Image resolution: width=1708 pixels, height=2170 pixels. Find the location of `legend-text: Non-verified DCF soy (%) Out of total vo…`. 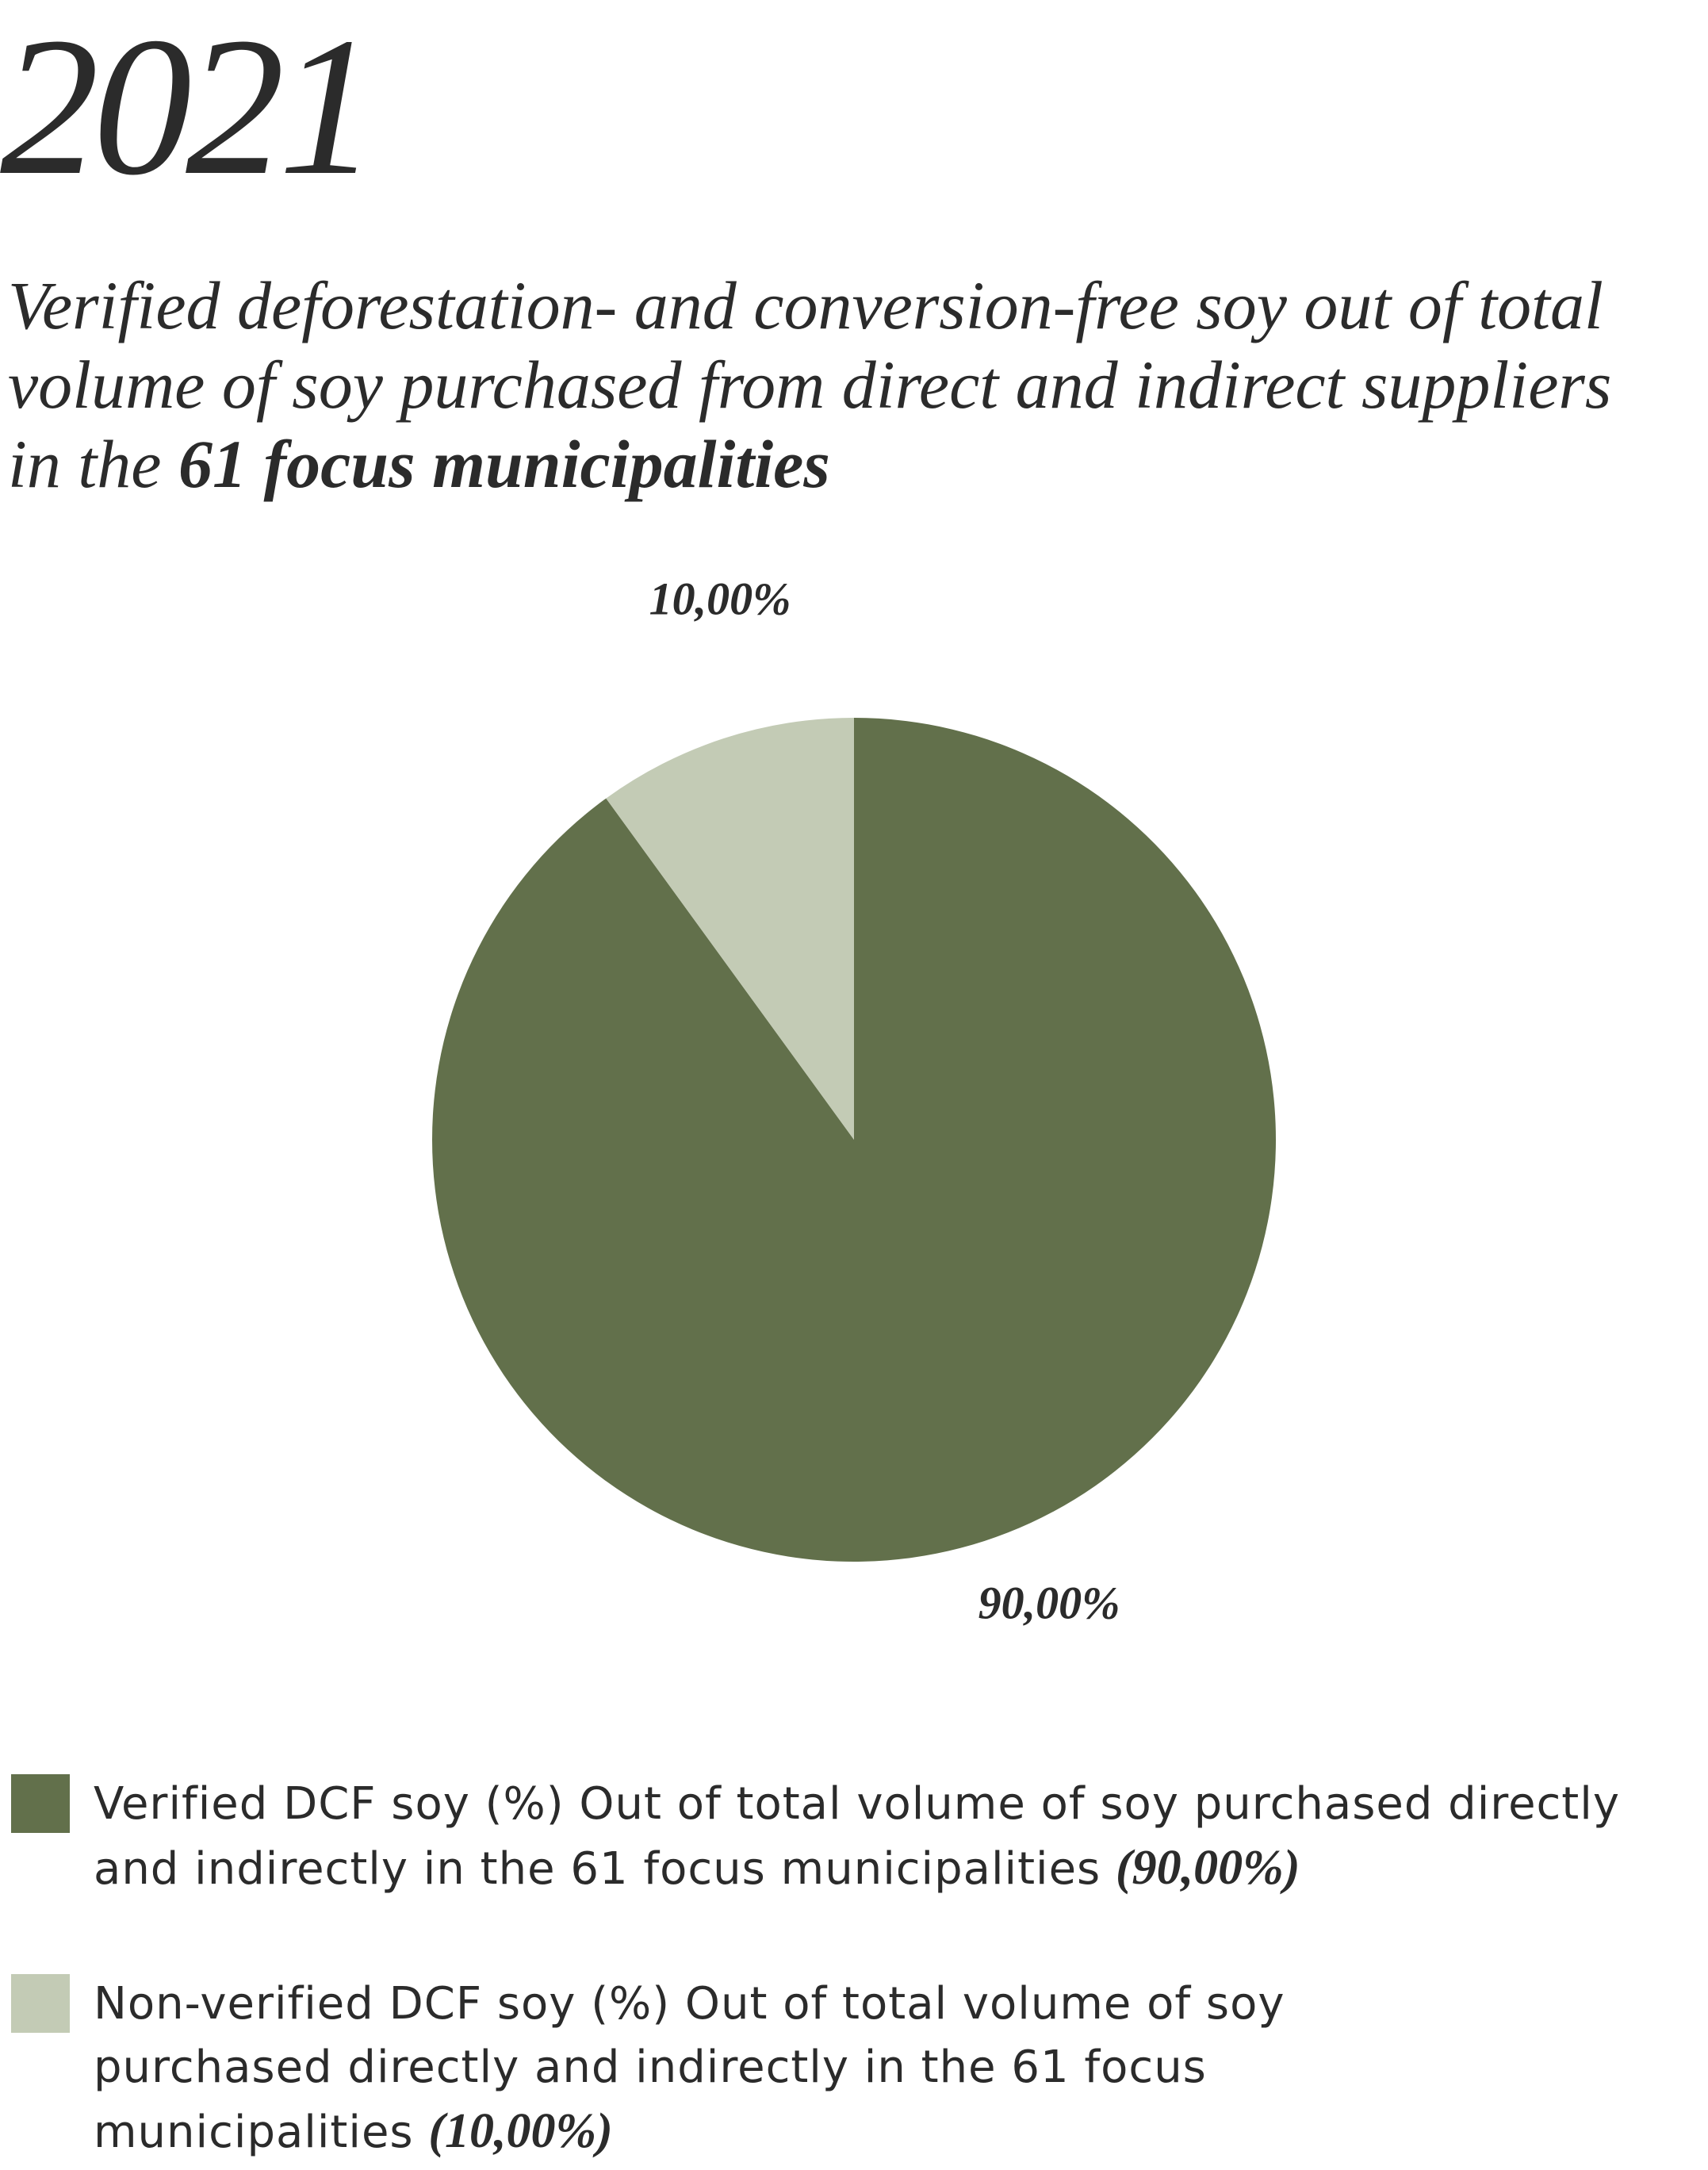

legend-text: Non-verified DCF soy (%) Out of total vo… is located at coordinates (791, 2068).